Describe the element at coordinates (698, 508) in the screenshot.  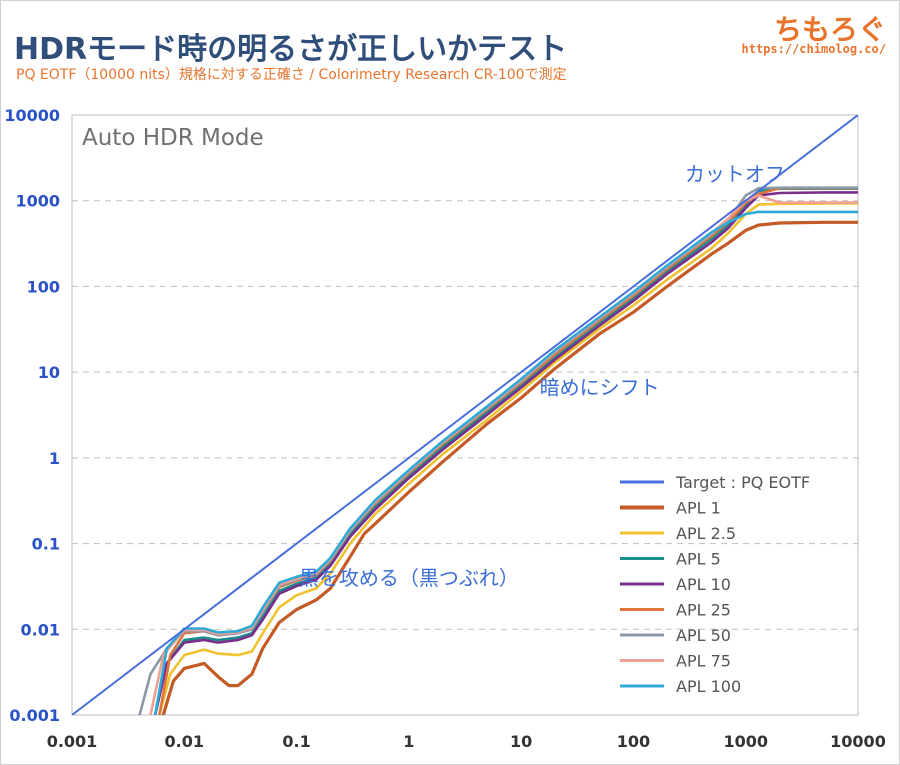
I see `legend-label-apl1: APL 1` at that location.